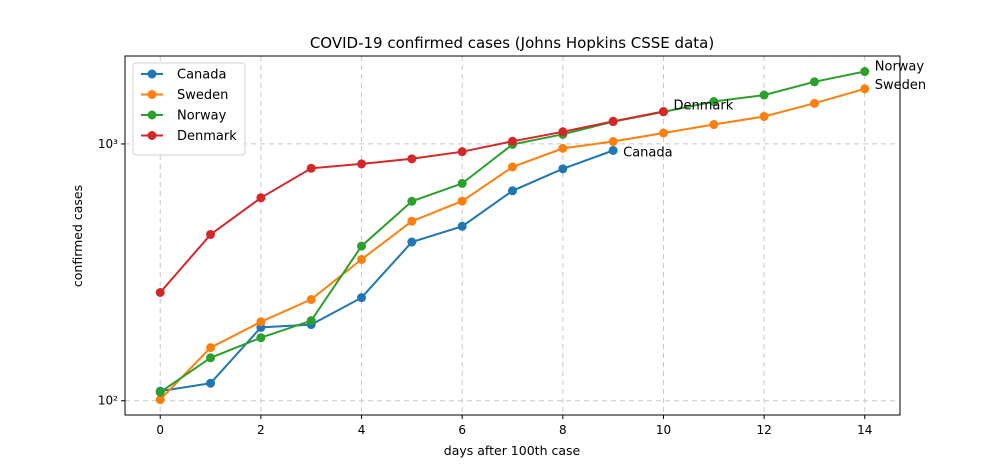 This screenshot has height=466, width=1000. Describe the element at coordinates (77, 236) in the screenshot. I see `y-axis-label: confirmed cases` at that location.